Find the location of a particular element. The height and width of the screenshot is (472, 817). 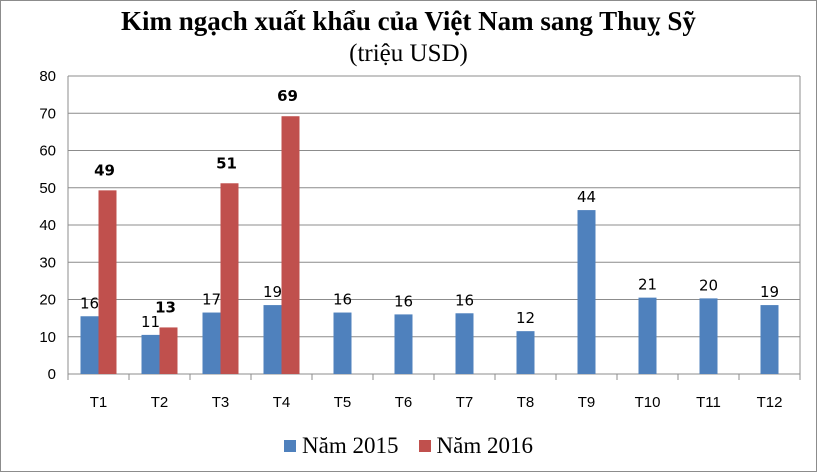

data-label-2015-T11: 20 is located at coordinates (708, 285).